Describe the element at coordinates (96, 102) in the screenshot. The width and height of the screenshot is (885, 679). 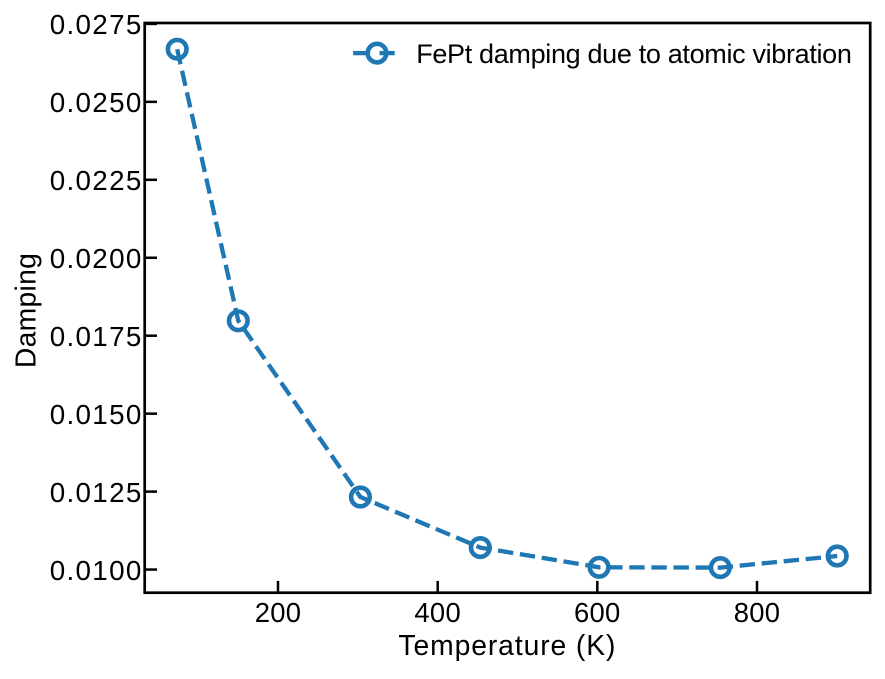
I see `svg-text: 0.0250` at that location.